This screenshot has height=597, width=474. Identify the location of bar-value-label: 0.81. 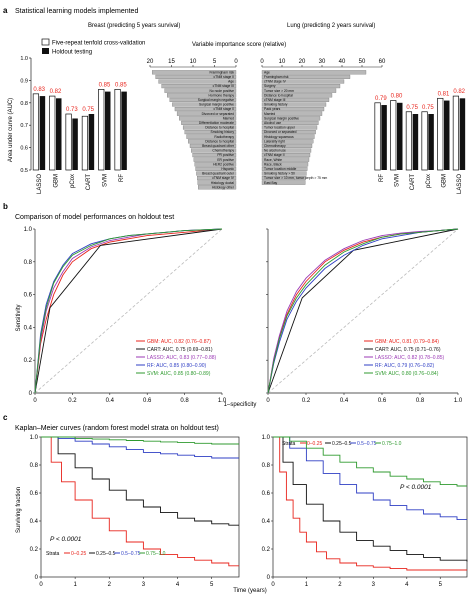
(444, 94).